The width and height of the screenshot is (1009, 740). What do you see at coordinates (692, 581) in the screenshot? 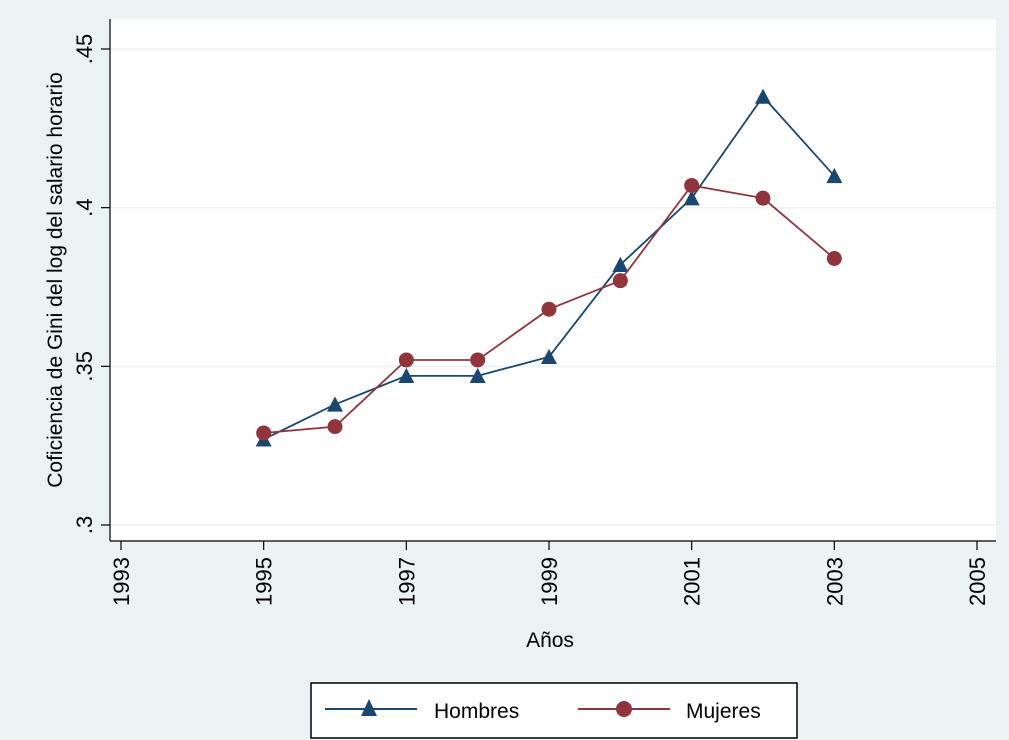
I see `x-tick-label-4: 2001` at bounding box center [692, 581].